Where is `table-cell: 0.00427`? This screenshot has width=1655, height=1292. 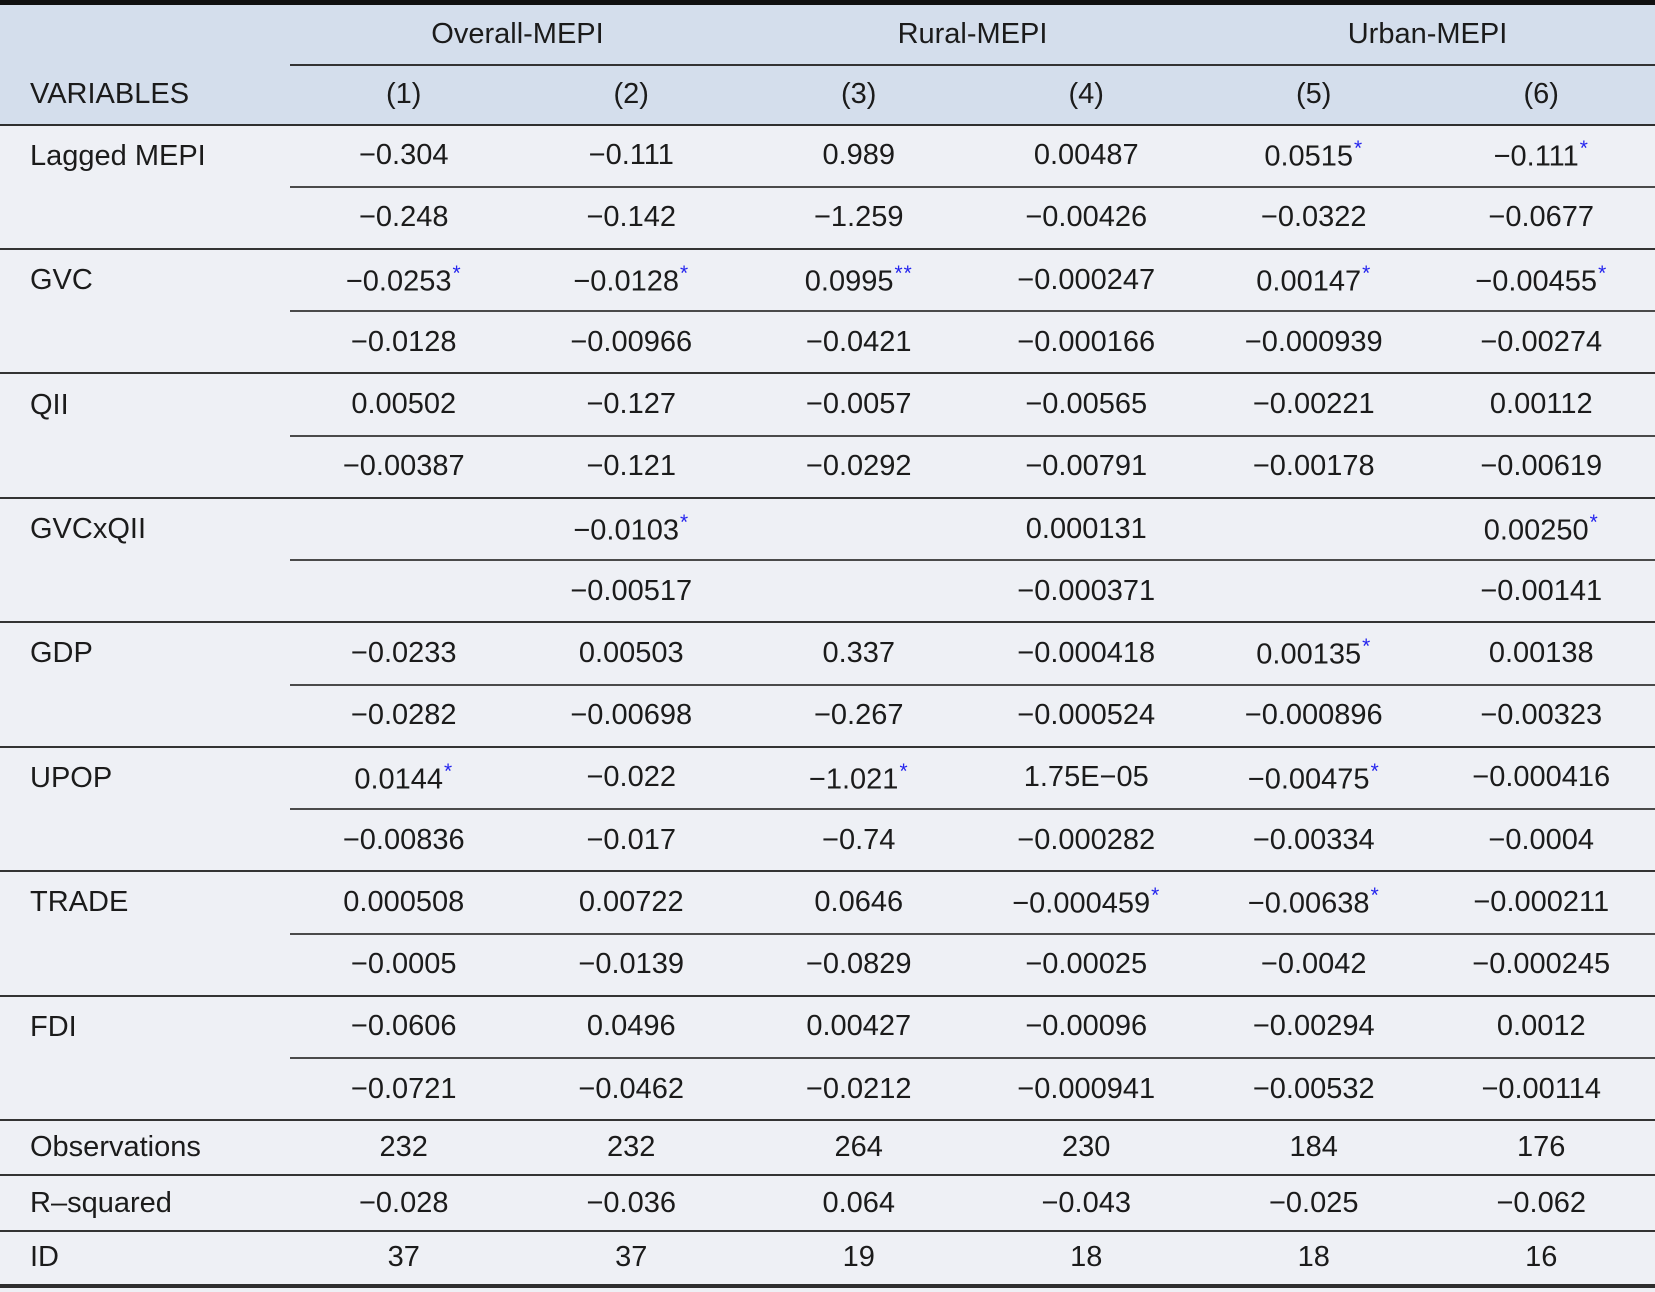
table-cell: 0.00427 is located at coordinates (859, 1027).